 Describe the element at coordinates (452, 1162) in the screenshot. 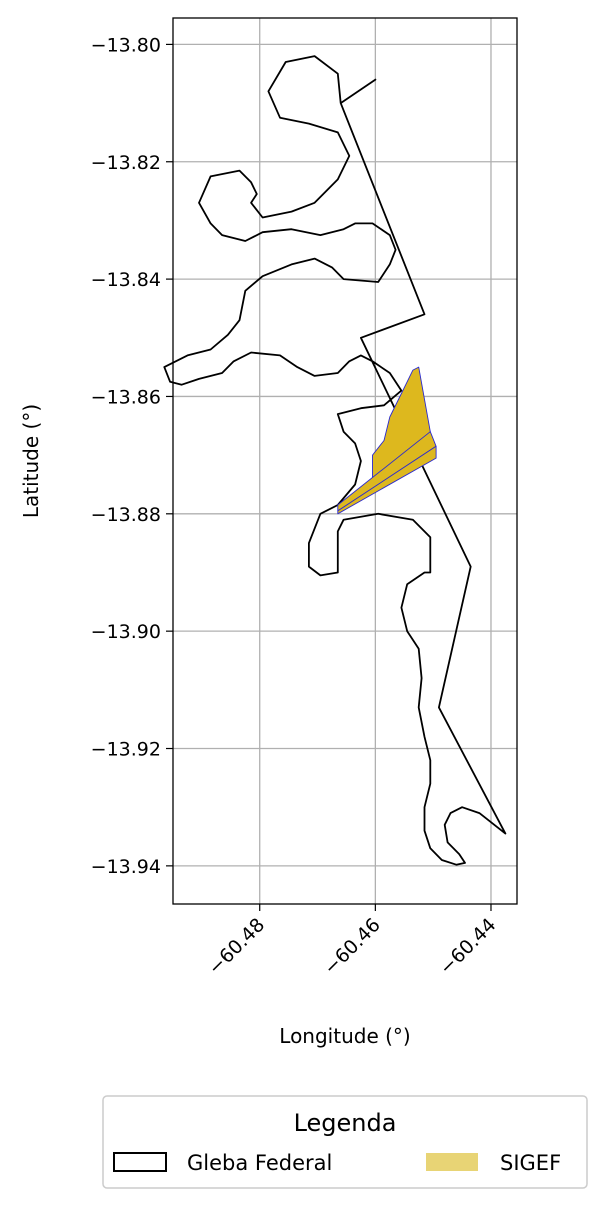

I see `legend-swatch-sigef` at that location.